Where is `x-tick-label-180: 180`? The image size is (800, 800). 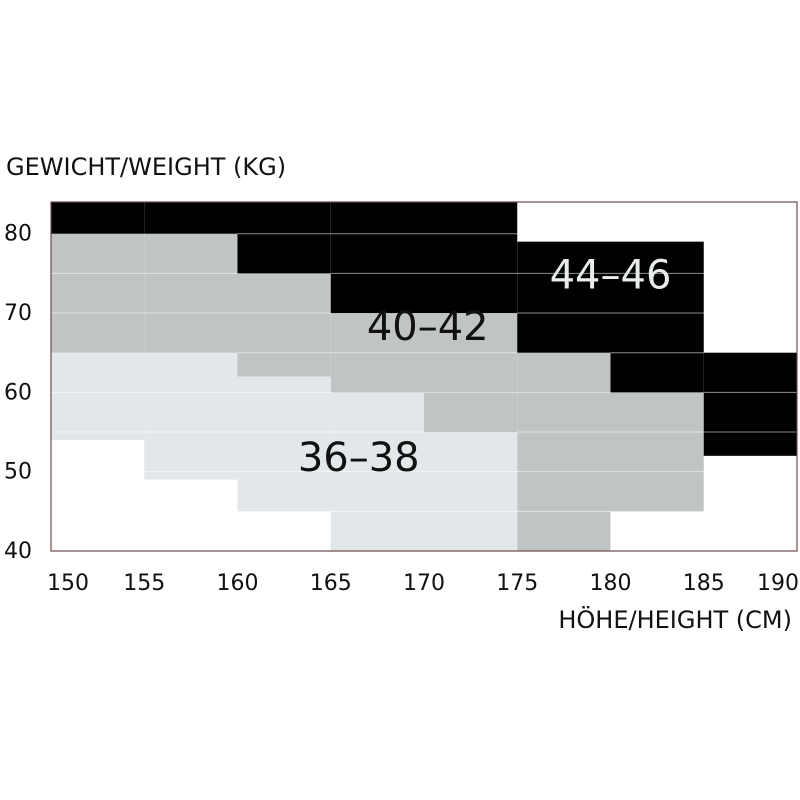 x-tick-label-180: 180 is located at coordinates (611, 583).